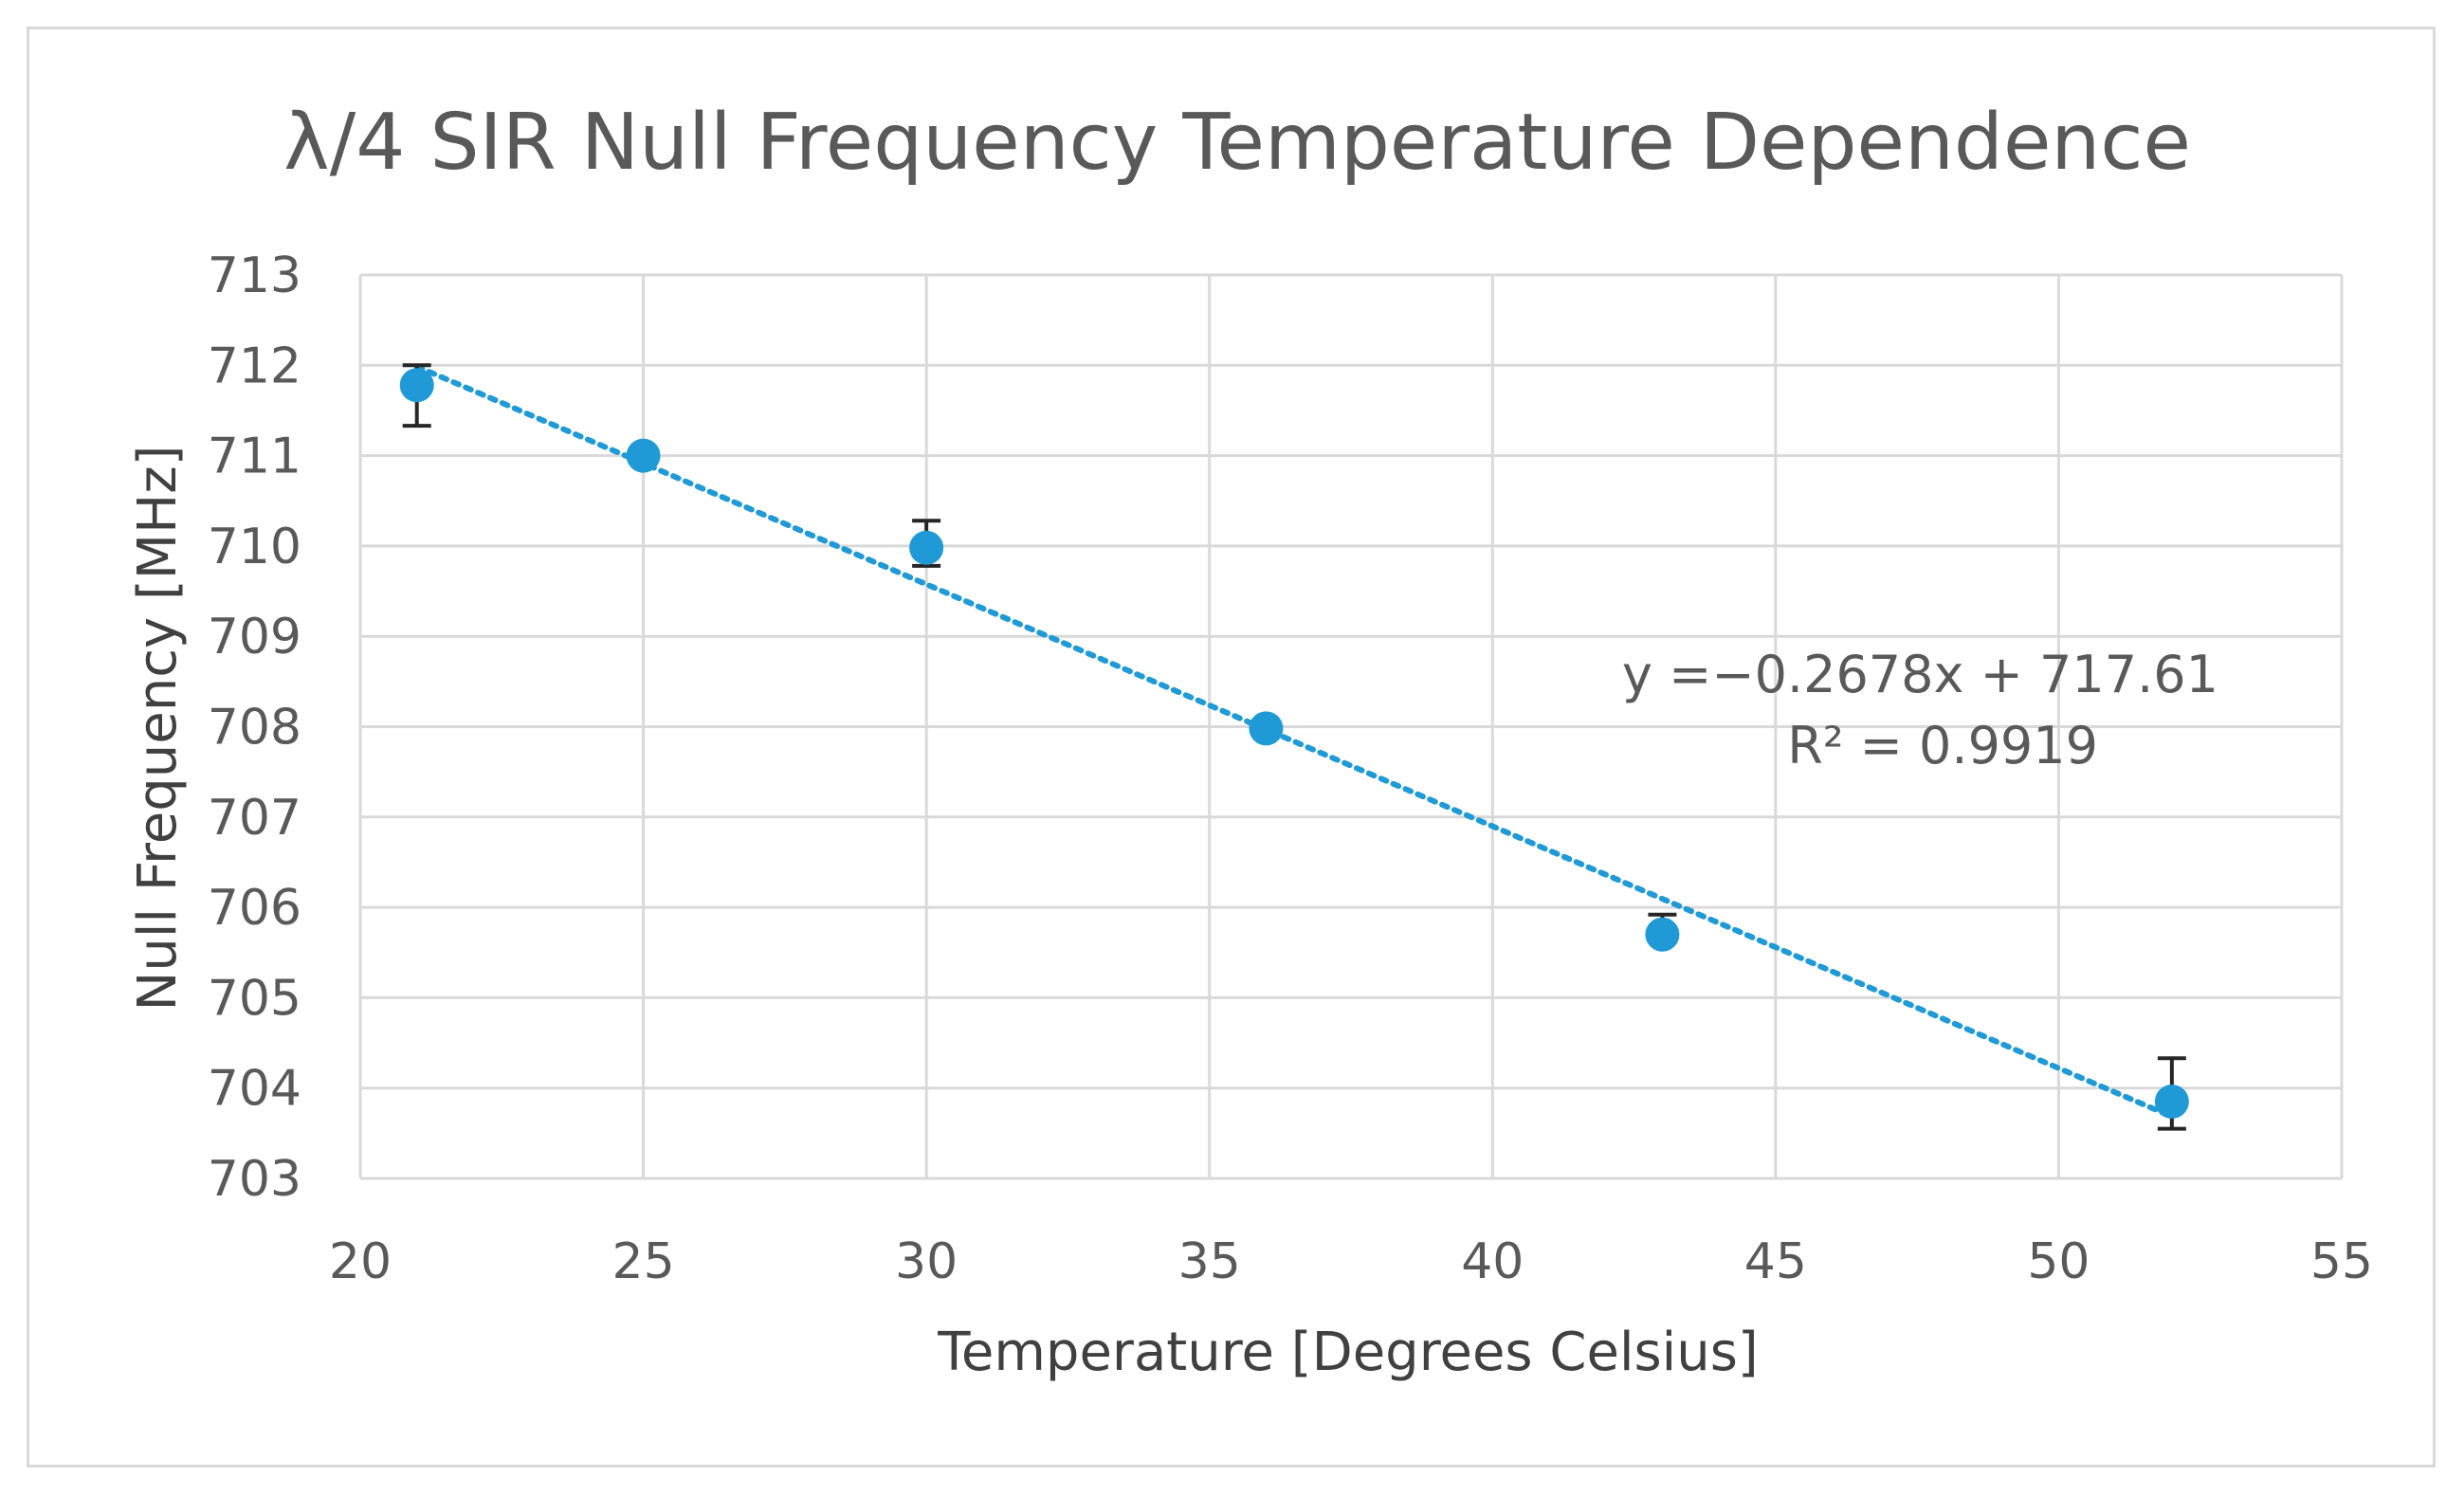 The width and height of the screenshot is (2464, 1496). What do you see at coordinates (1348, 1353) in the screenshot?
I see `x-axis-label: Temperature [Degrees Celsius]` at bounding box center [1348, 1353].